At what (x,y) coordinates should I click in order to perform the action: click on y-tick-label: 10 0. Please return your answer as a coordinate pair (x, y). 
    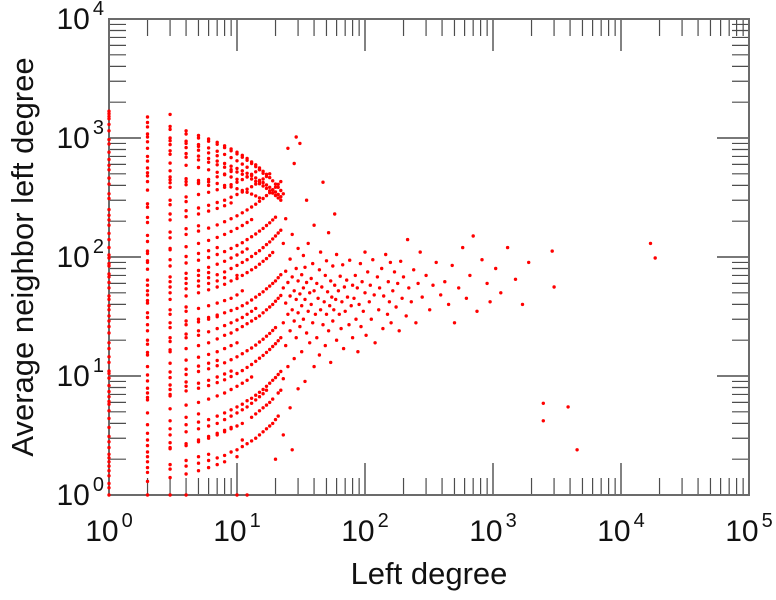
    Looking at the image, I should click on (81, 493).